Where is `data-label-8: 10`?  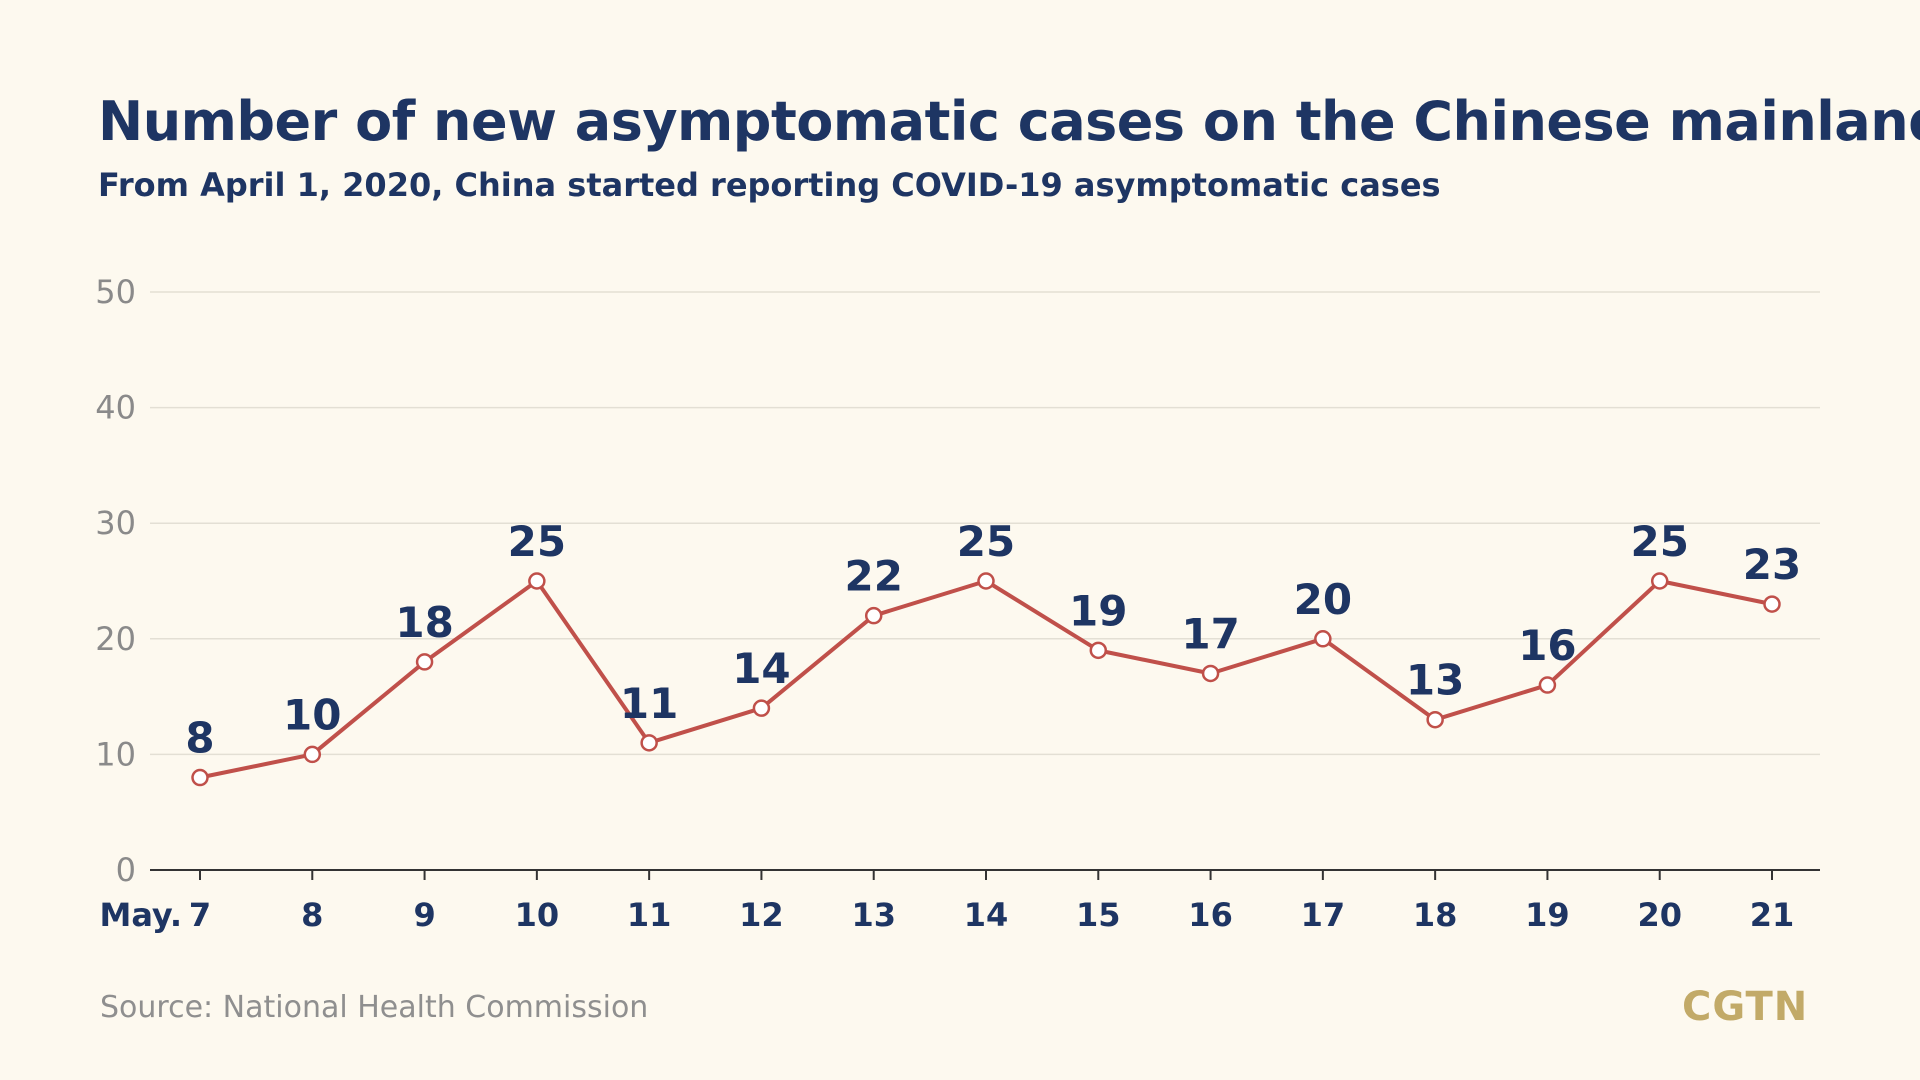 data-label-8: 10 is located at coordinates (312, 714).